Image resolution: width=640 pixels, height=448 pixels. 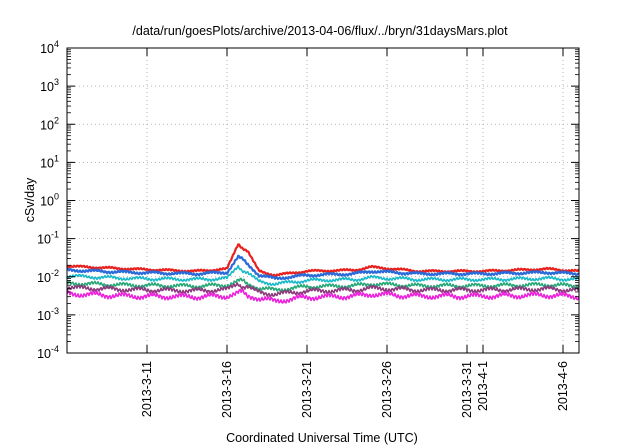 I want to click on y-tick-label: 10¹, so click(x=49, y=161).